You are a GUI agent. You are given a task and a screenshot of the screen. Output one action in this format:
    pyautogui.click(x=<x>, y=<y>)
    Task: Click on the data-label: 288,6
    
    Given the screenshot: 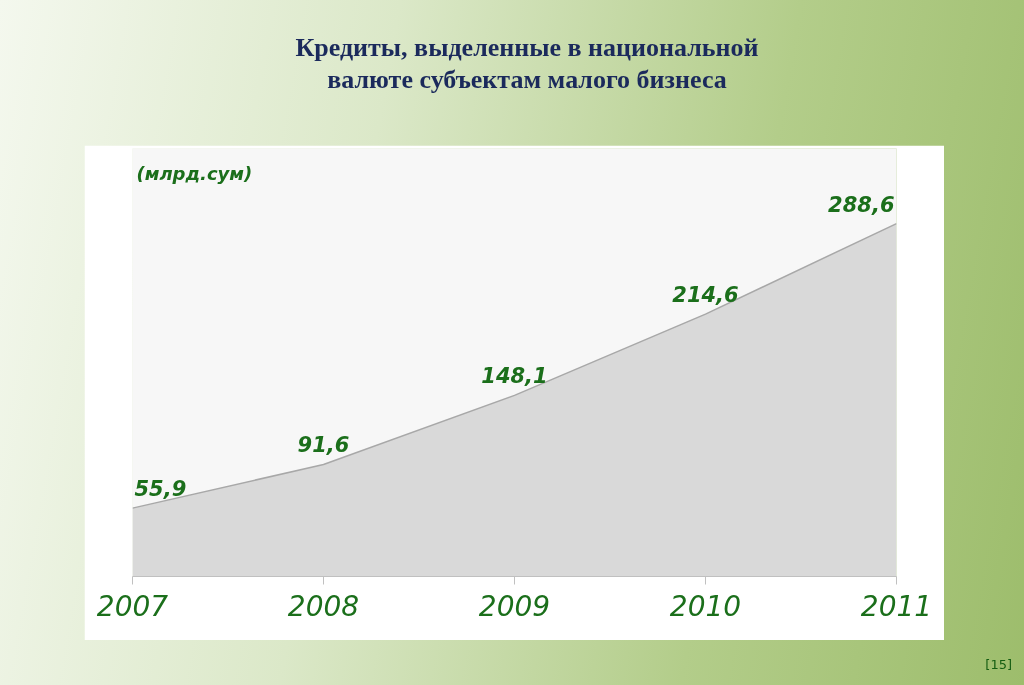 What is the action you would take?
    pyautogui.click(x=861, y=204)
    